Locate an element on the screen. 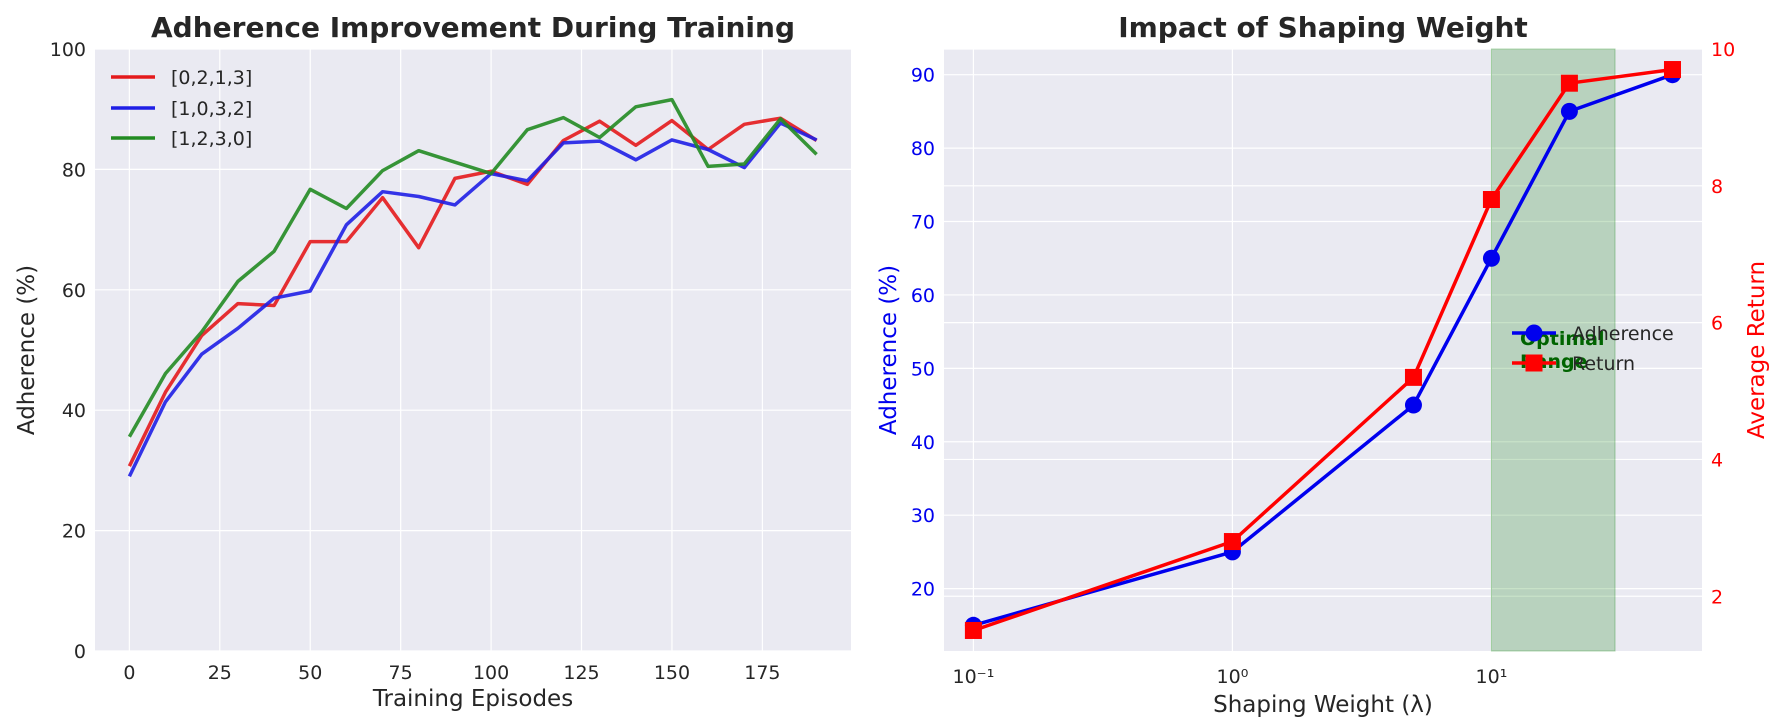 The height and width of the screenshot is (728, 1779). right-y-axis-label-right: Average Return is located at coordinates (1757, 350).